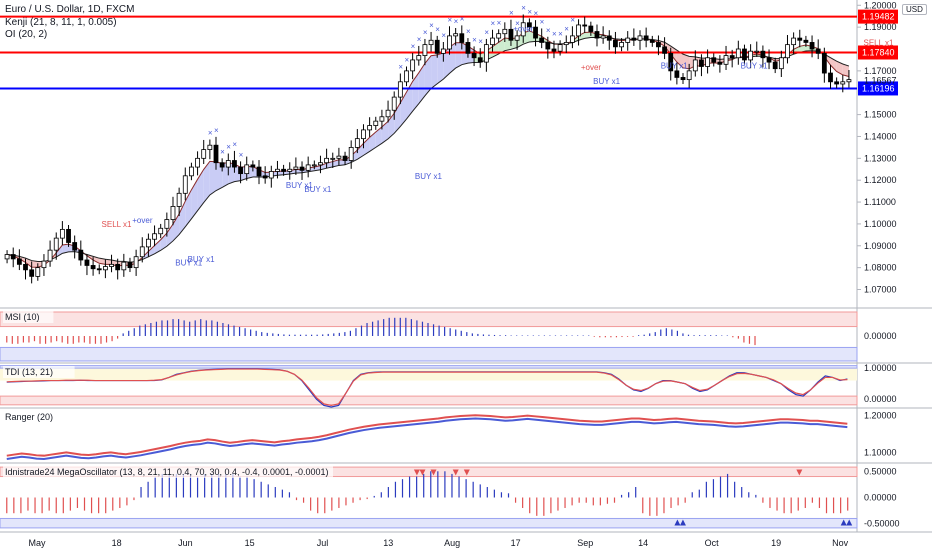  I want to click on ranger-tick-label: 1.10000, so click(880, 453).